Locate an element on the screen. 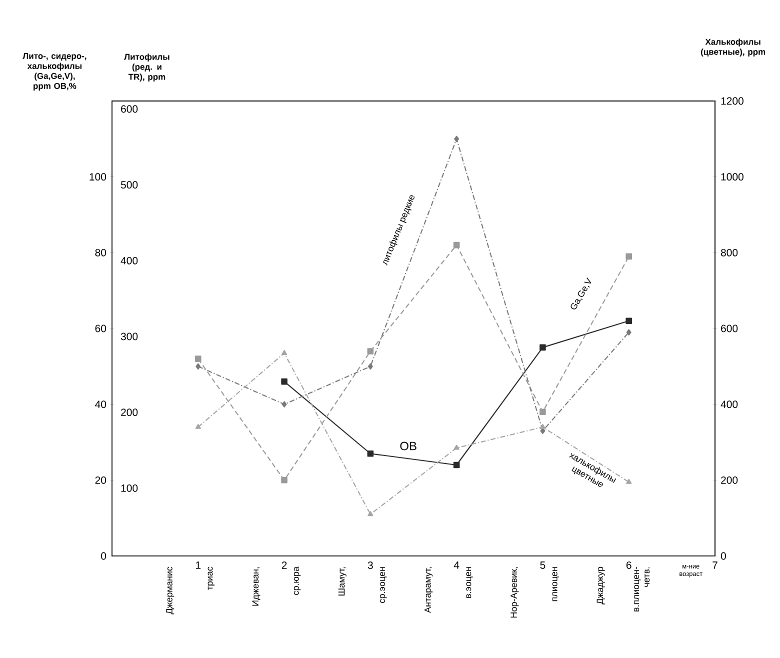  y3-tick-label: 400 is located at coordinates (729, 404).